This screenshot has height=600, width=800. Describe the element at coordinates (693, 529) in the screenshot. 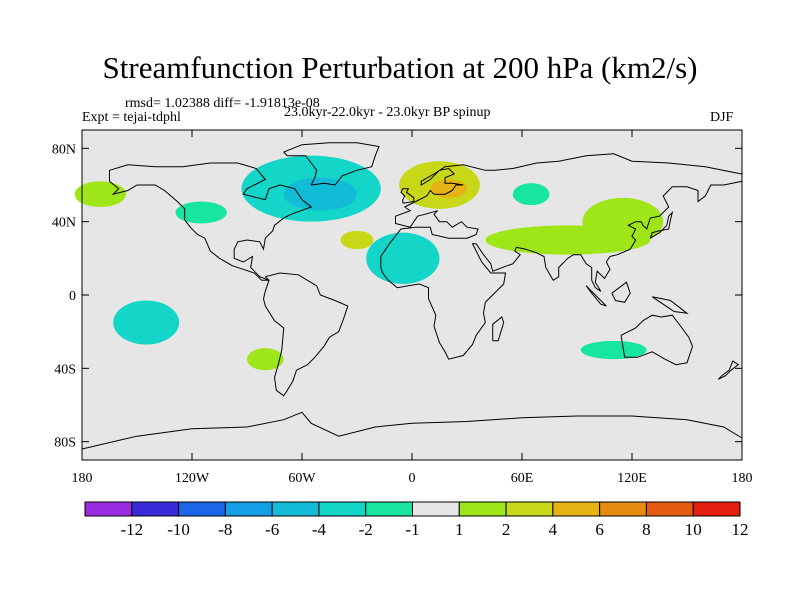

I see `colorbar-label: 10` at that location.